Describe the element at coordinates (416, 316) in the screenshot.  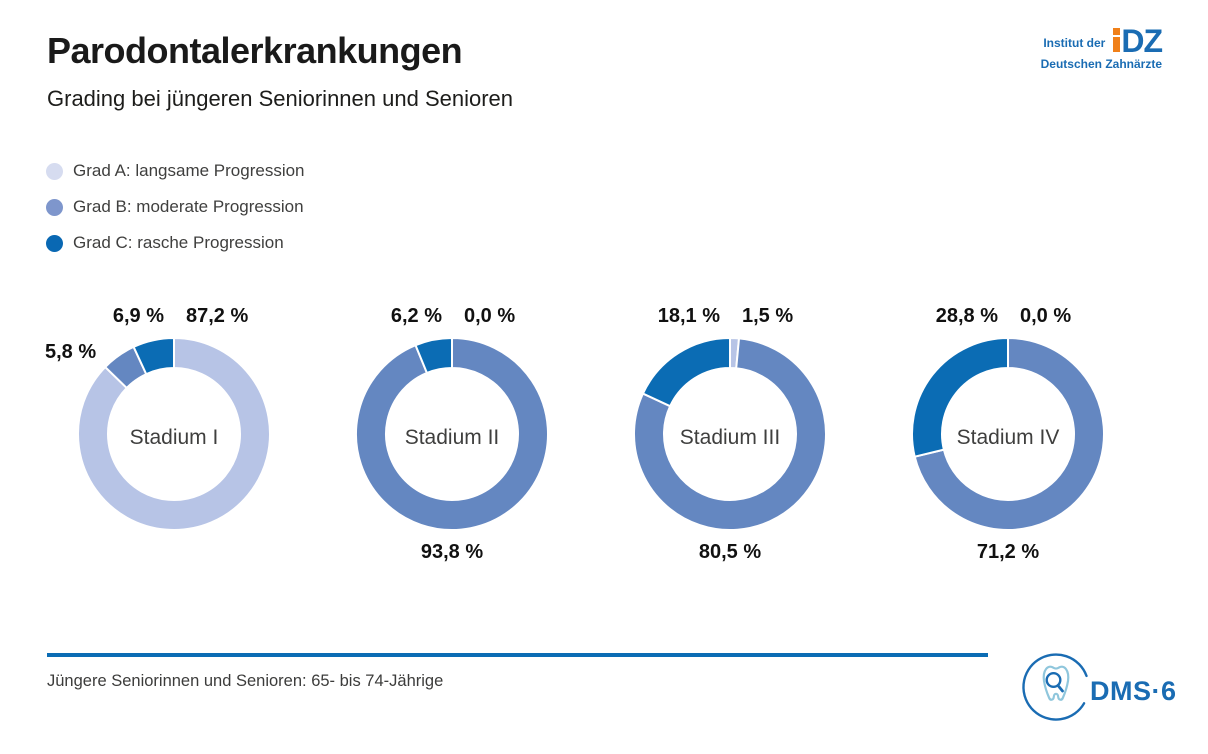
I see `pct-label-grad-c: 6,2 %` at that location.